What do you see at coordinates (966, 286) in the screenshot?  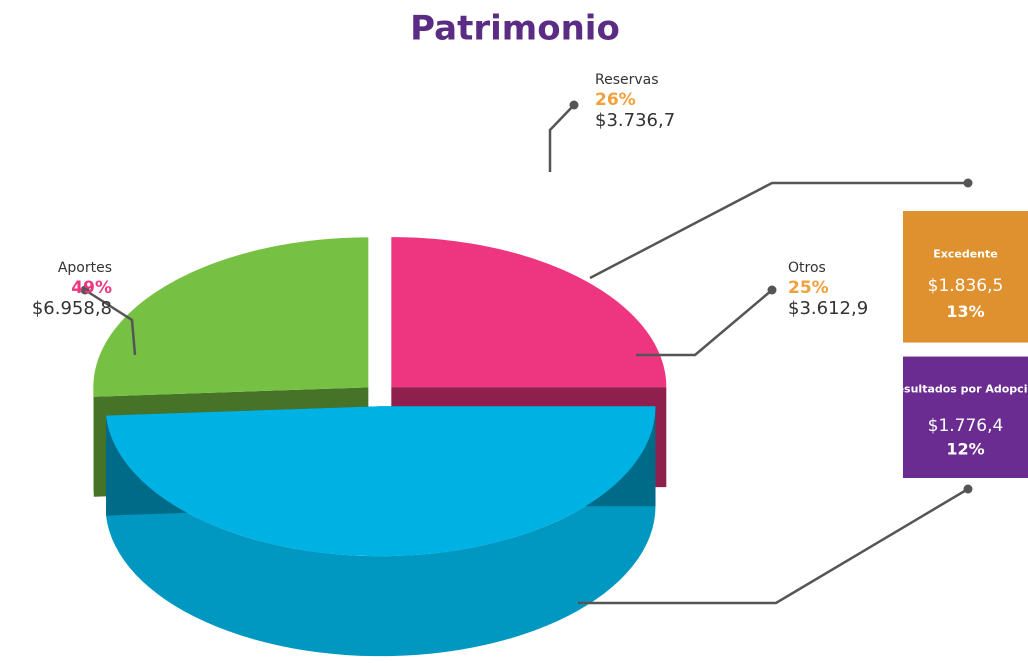 I see `breakdown-amount: $1.836,5` at bounding box center [966, 286].